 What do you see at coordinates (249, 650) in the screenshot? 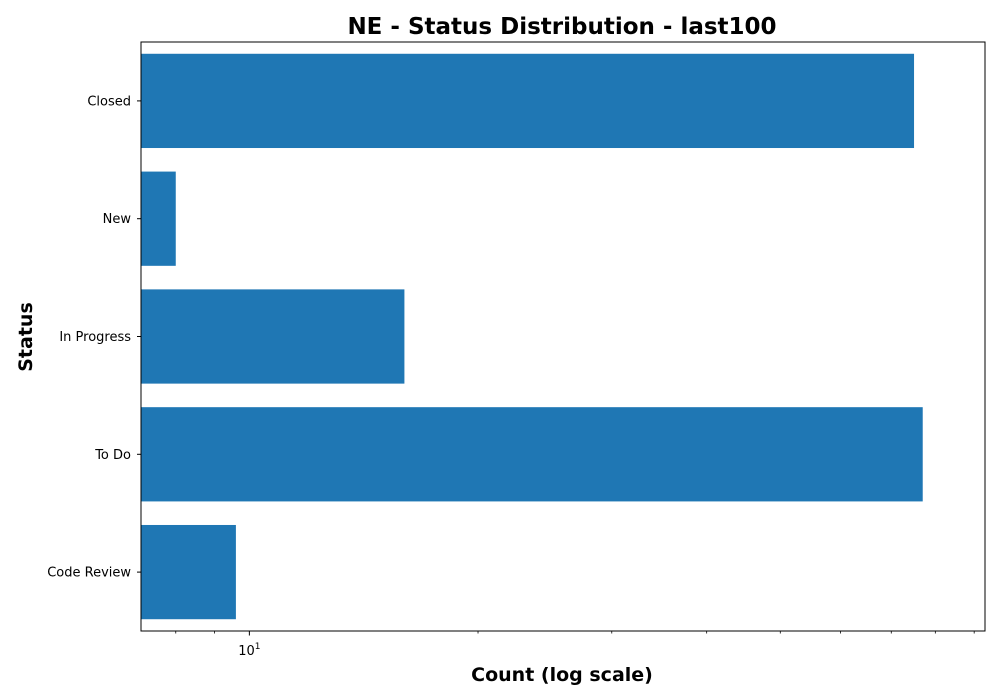
I see `x-tick-label: 101` at bounding box center [249, 650].